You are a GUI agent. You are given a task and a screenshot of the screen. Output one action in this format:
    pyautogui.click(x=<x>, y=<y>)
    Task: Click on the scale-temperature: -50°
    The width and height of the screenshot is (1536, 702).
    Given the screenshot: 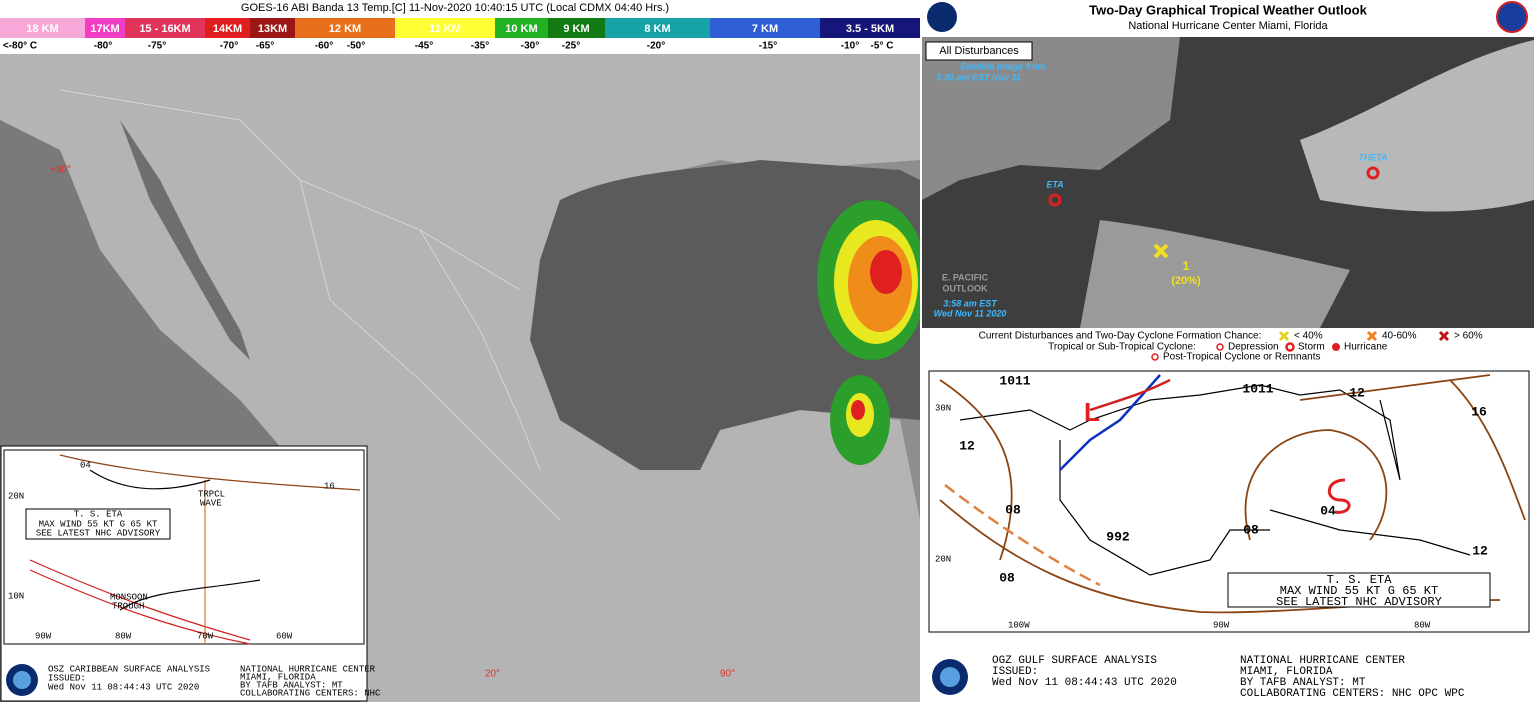 What is the action you would take?
    pyautogui.click(x=356, y=46)
    